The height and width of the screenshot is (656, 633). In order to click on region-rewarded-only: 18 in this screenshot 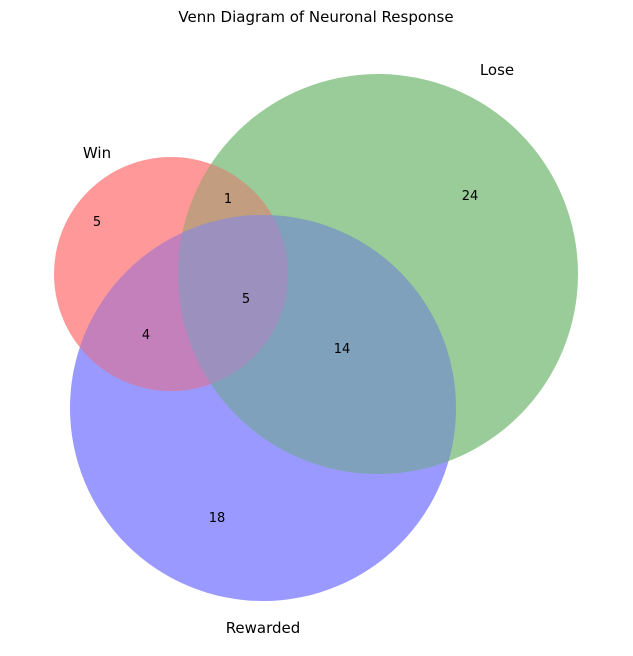, I will do `click(217, 518)`.